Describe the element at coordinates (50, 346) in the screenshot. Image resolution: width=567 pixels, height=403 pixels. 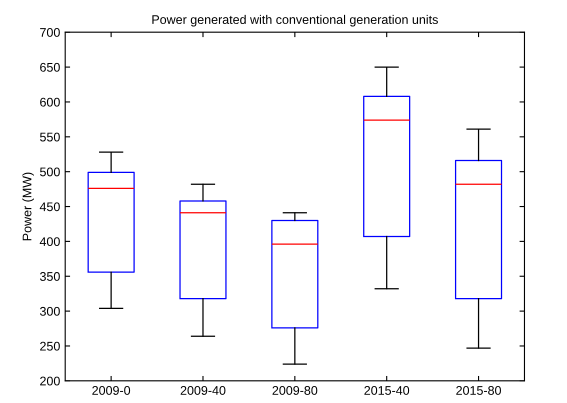
I see `y-tick-label: 250` at that location.